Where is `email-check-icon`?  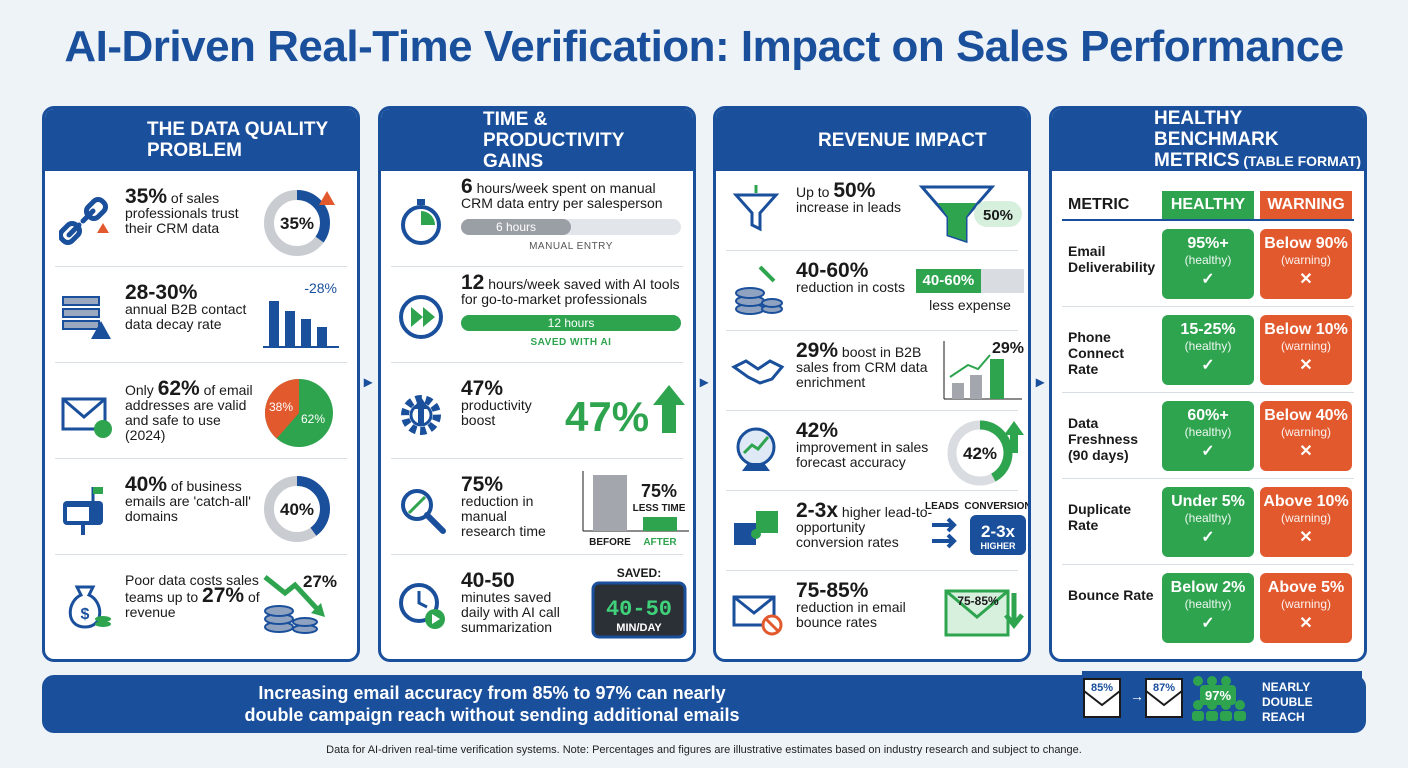
email-check-icon is located at coordinates (86, 417).